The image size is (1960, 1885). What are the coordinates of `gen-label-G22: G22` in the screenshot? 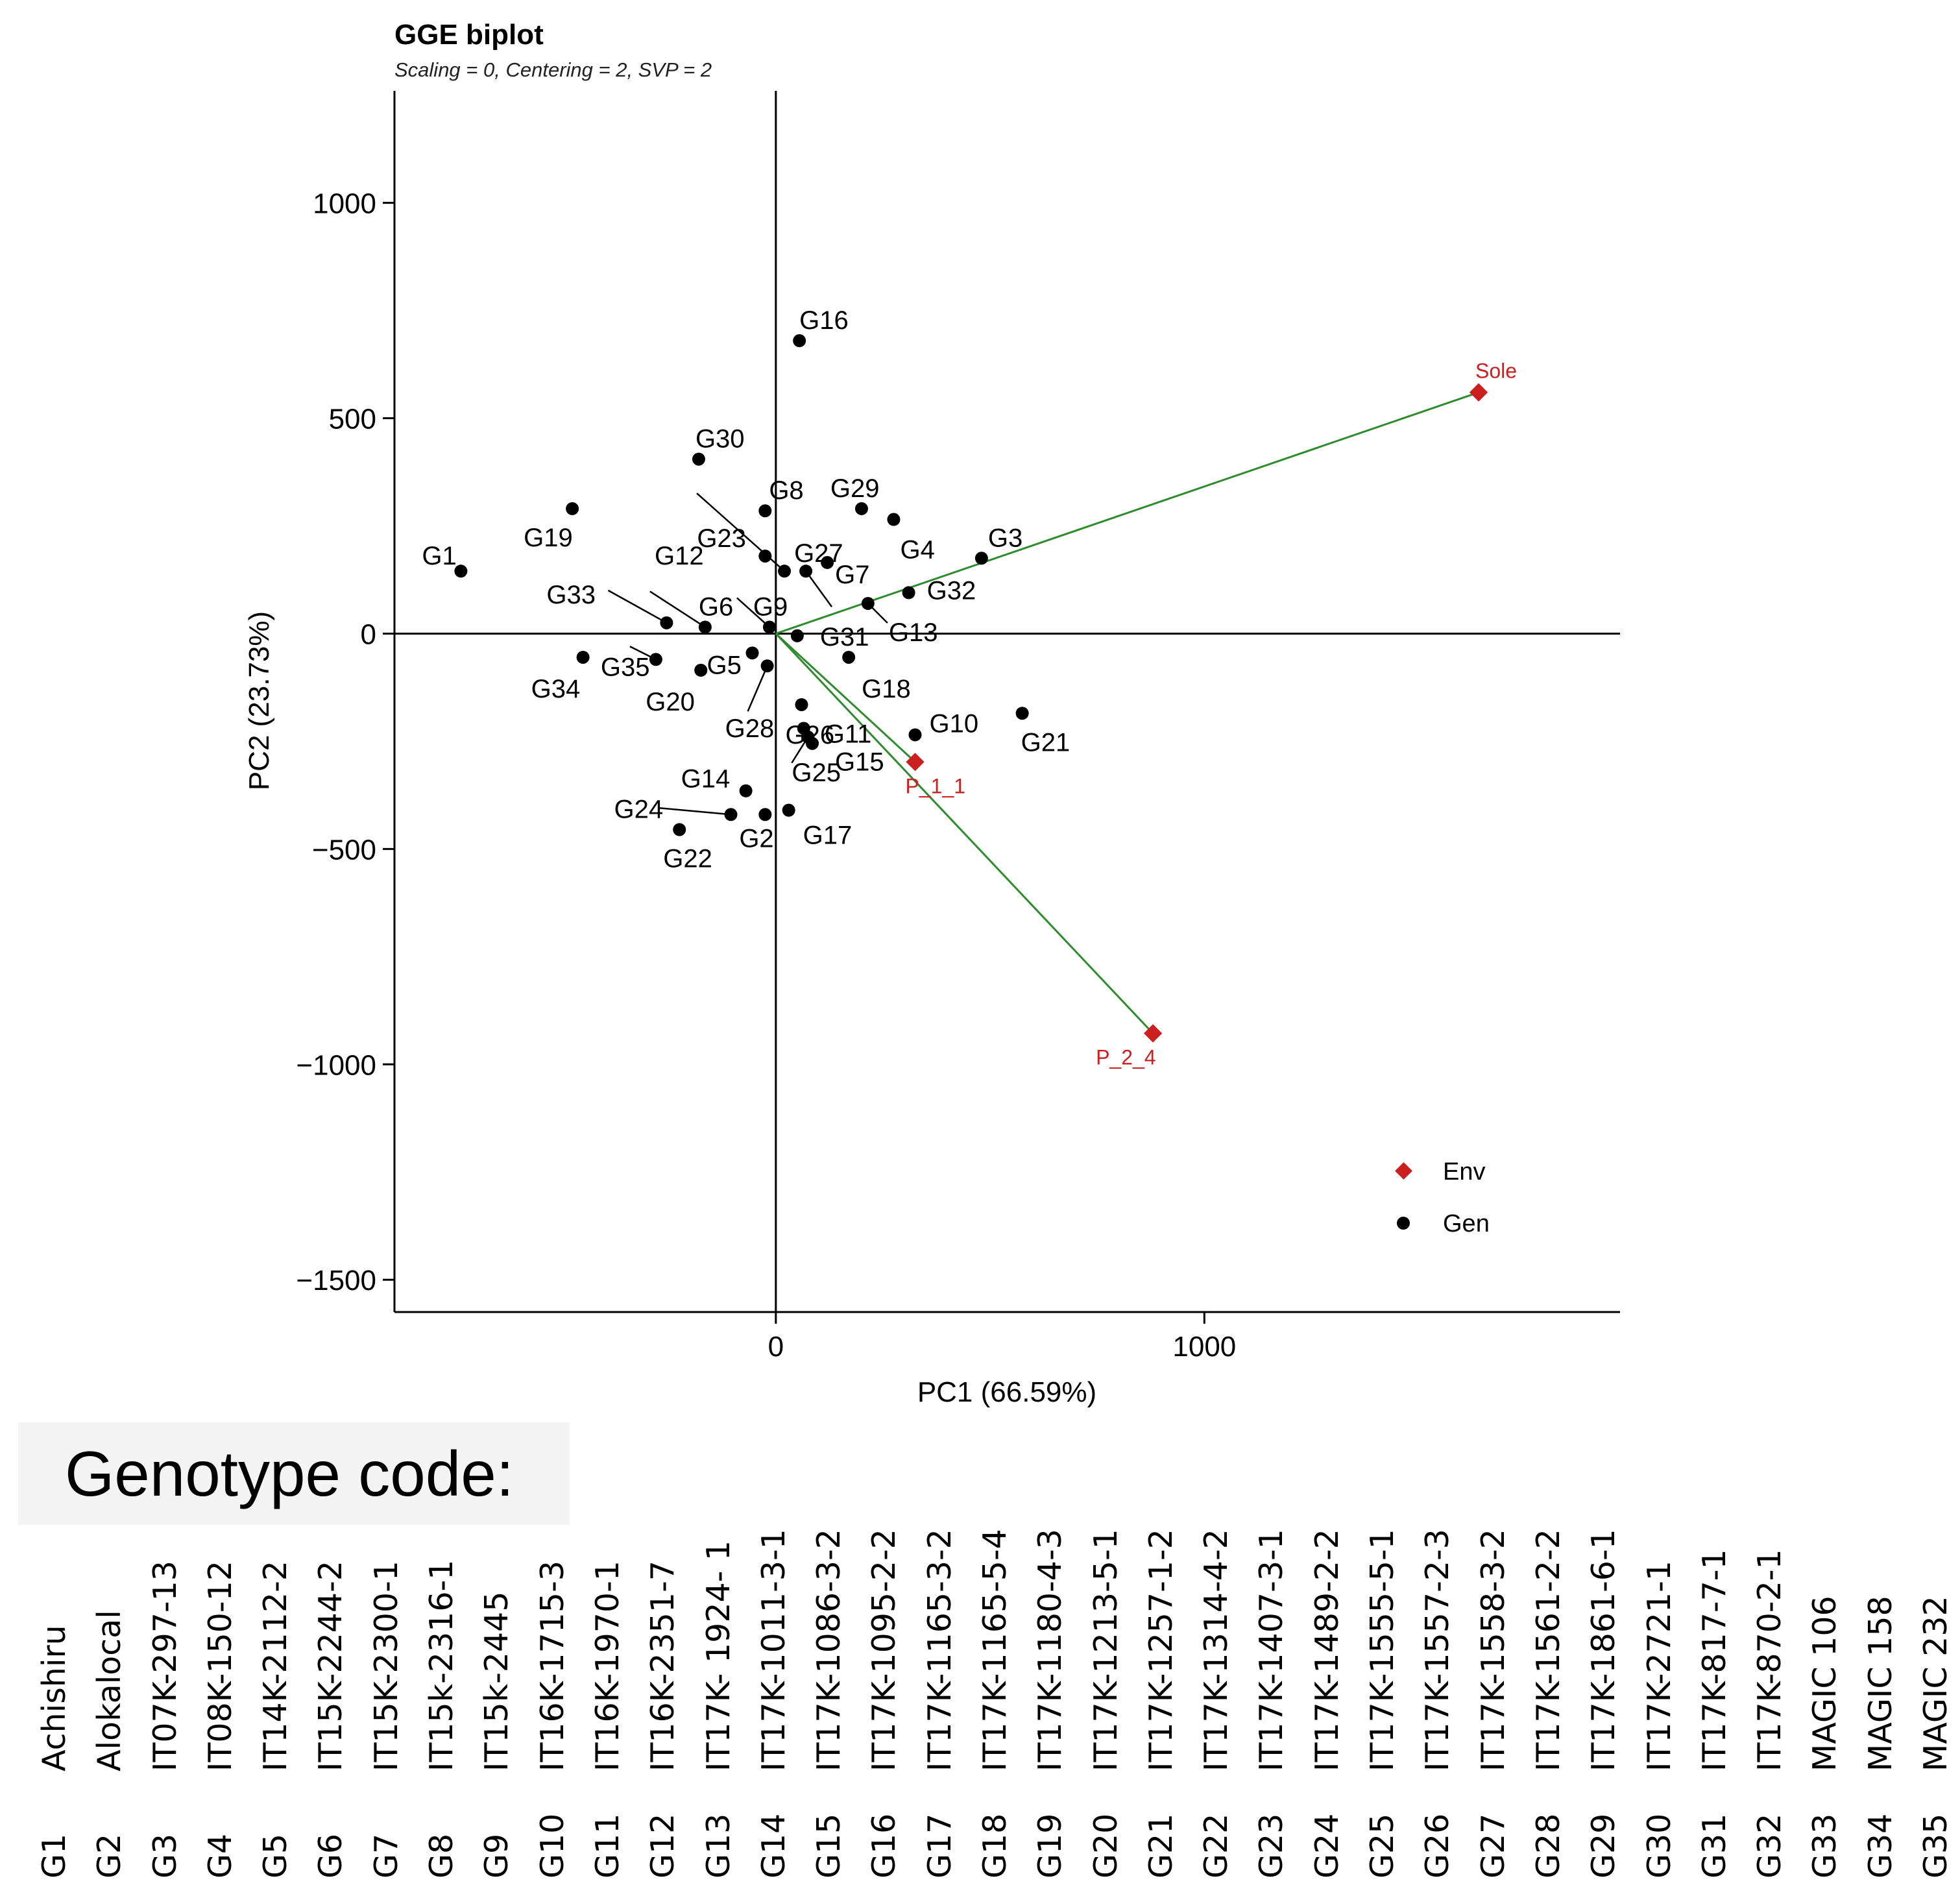 It's located at (688, 859).